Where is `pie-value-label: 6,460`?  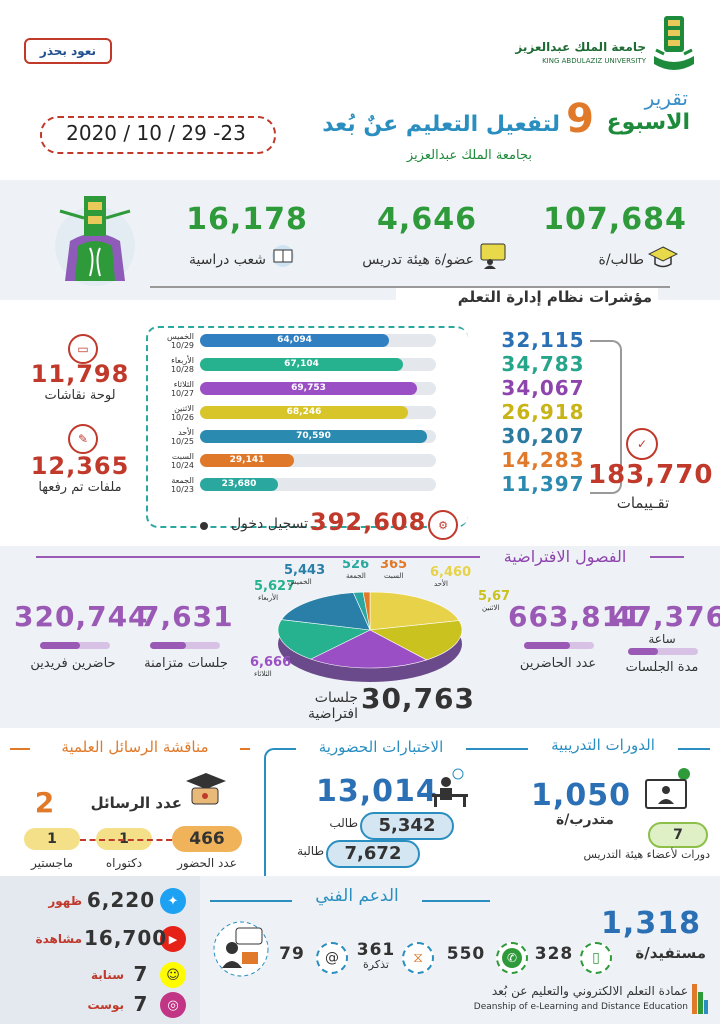 pie-value-label: 6,460 is located at coordinates (450, 572).